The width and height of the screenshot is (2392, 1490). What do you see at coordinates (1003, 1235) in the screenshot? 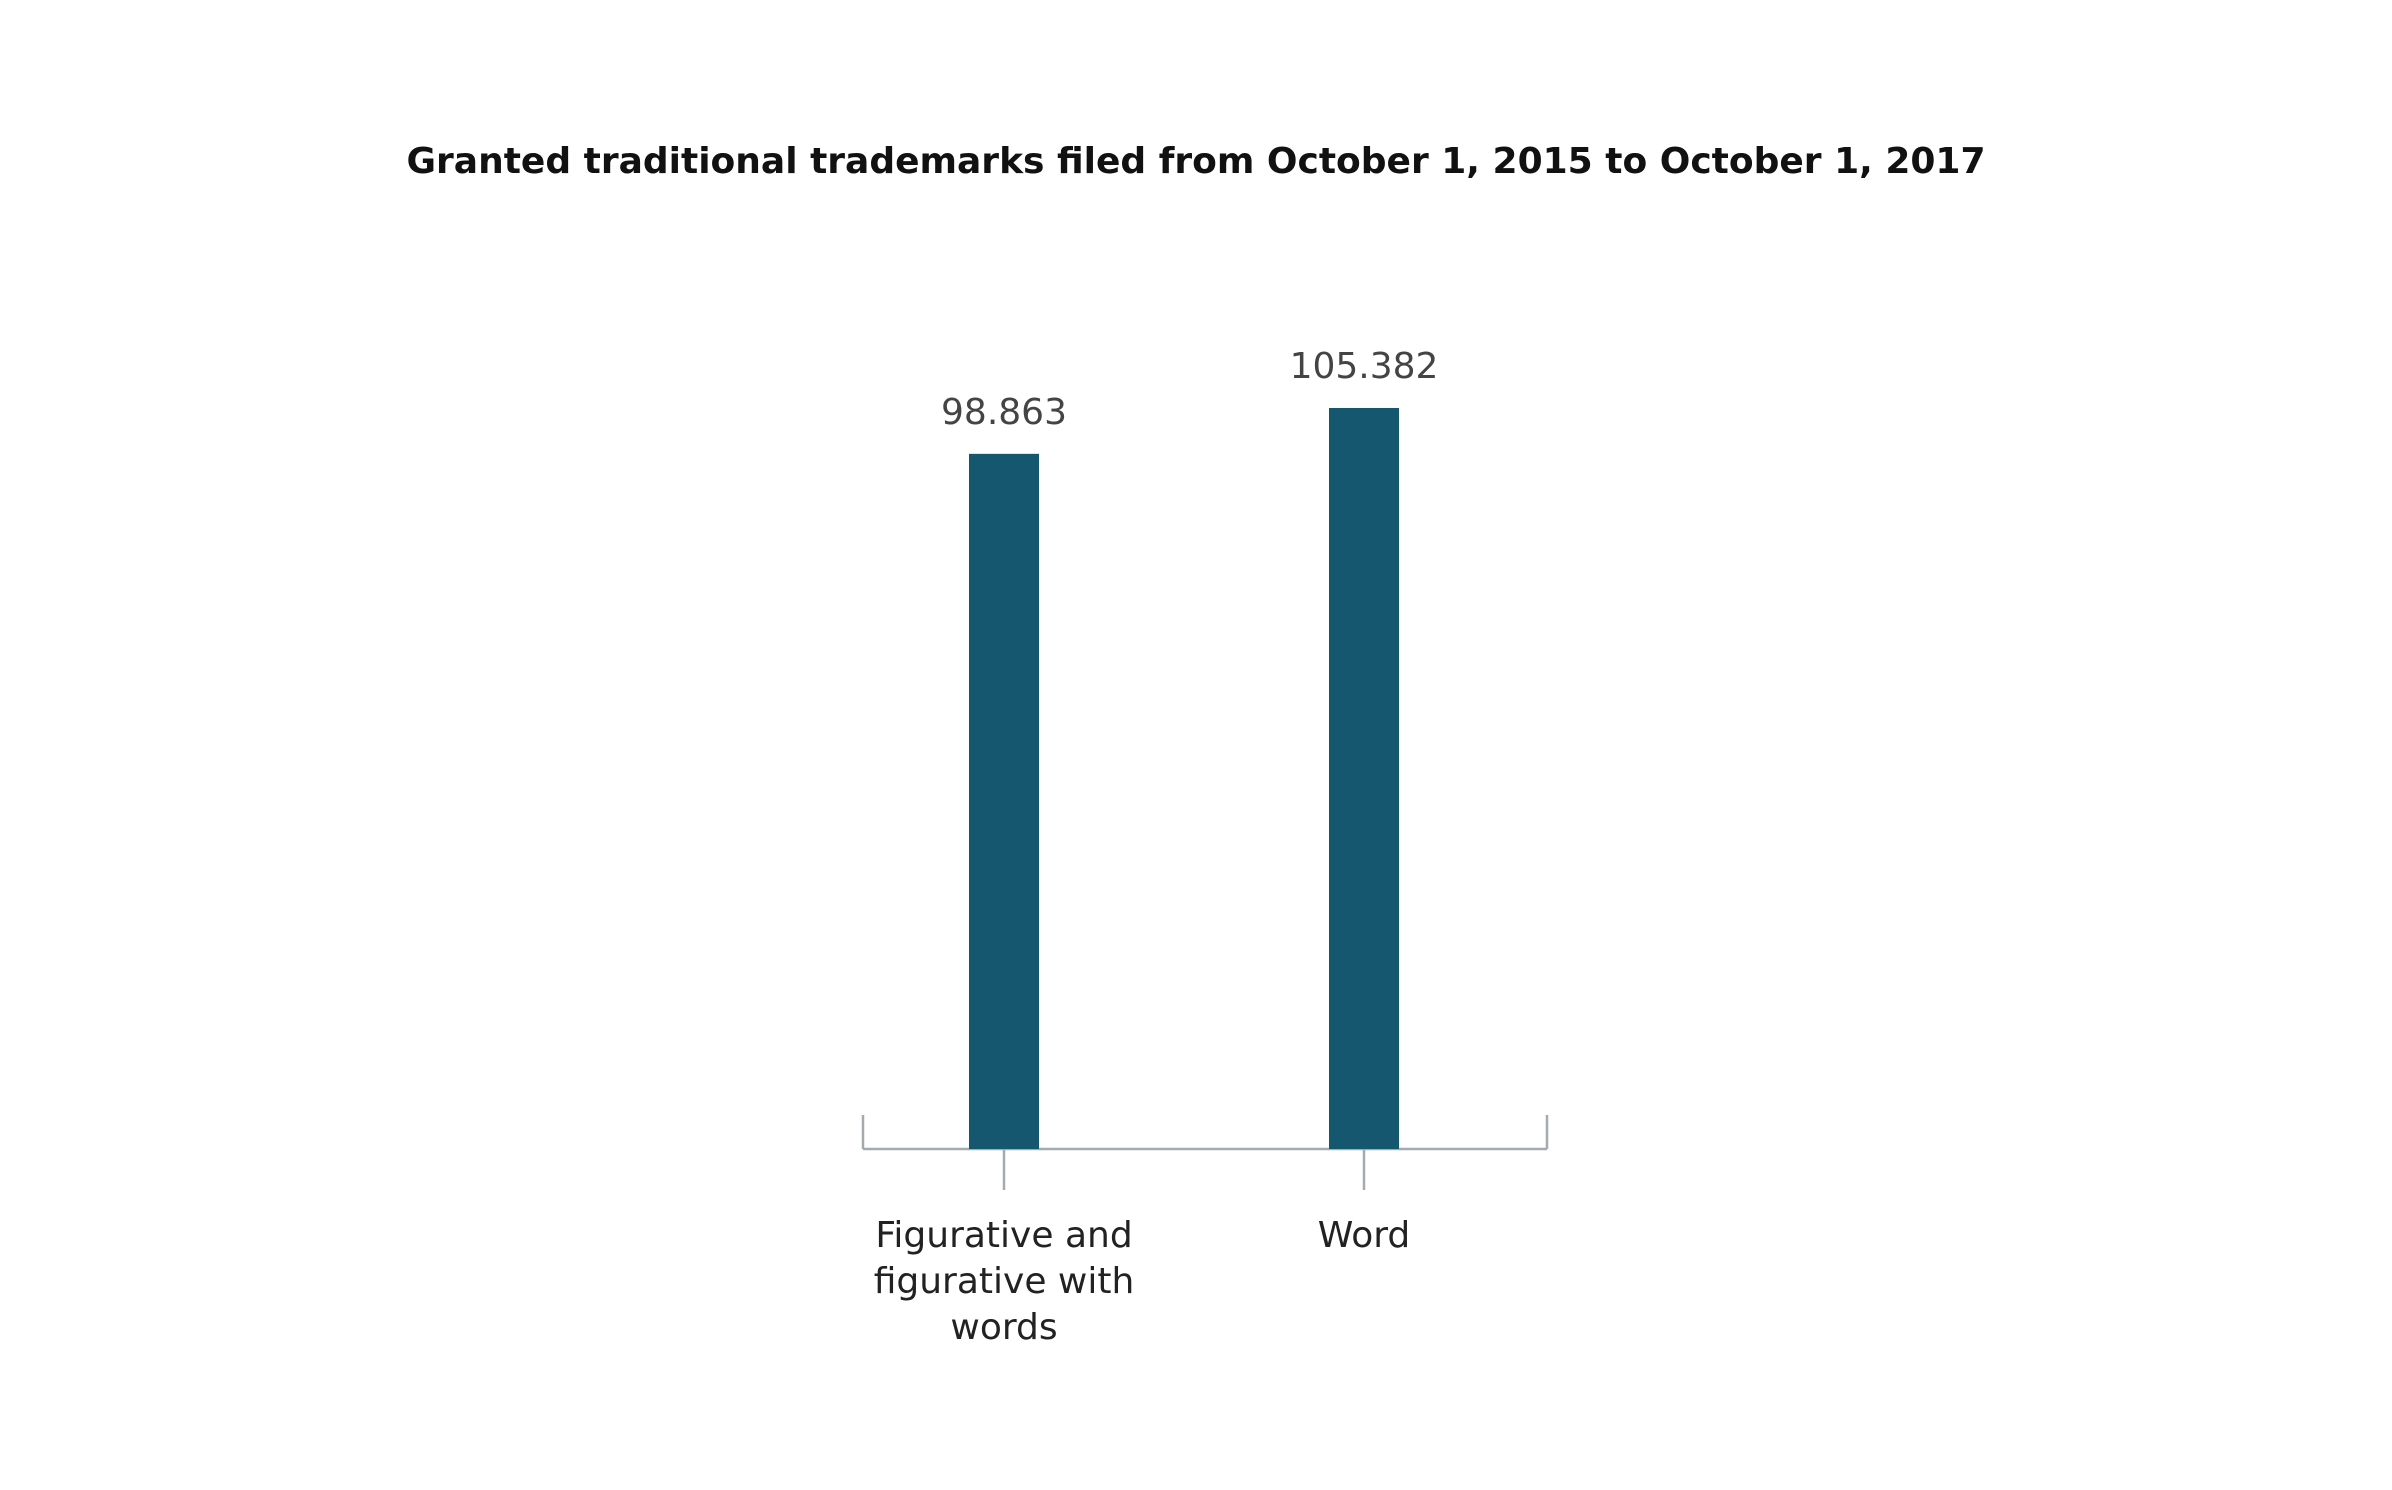
I see `x-tick-label-line: Figurative and` at bounding box center [1003, 1235].